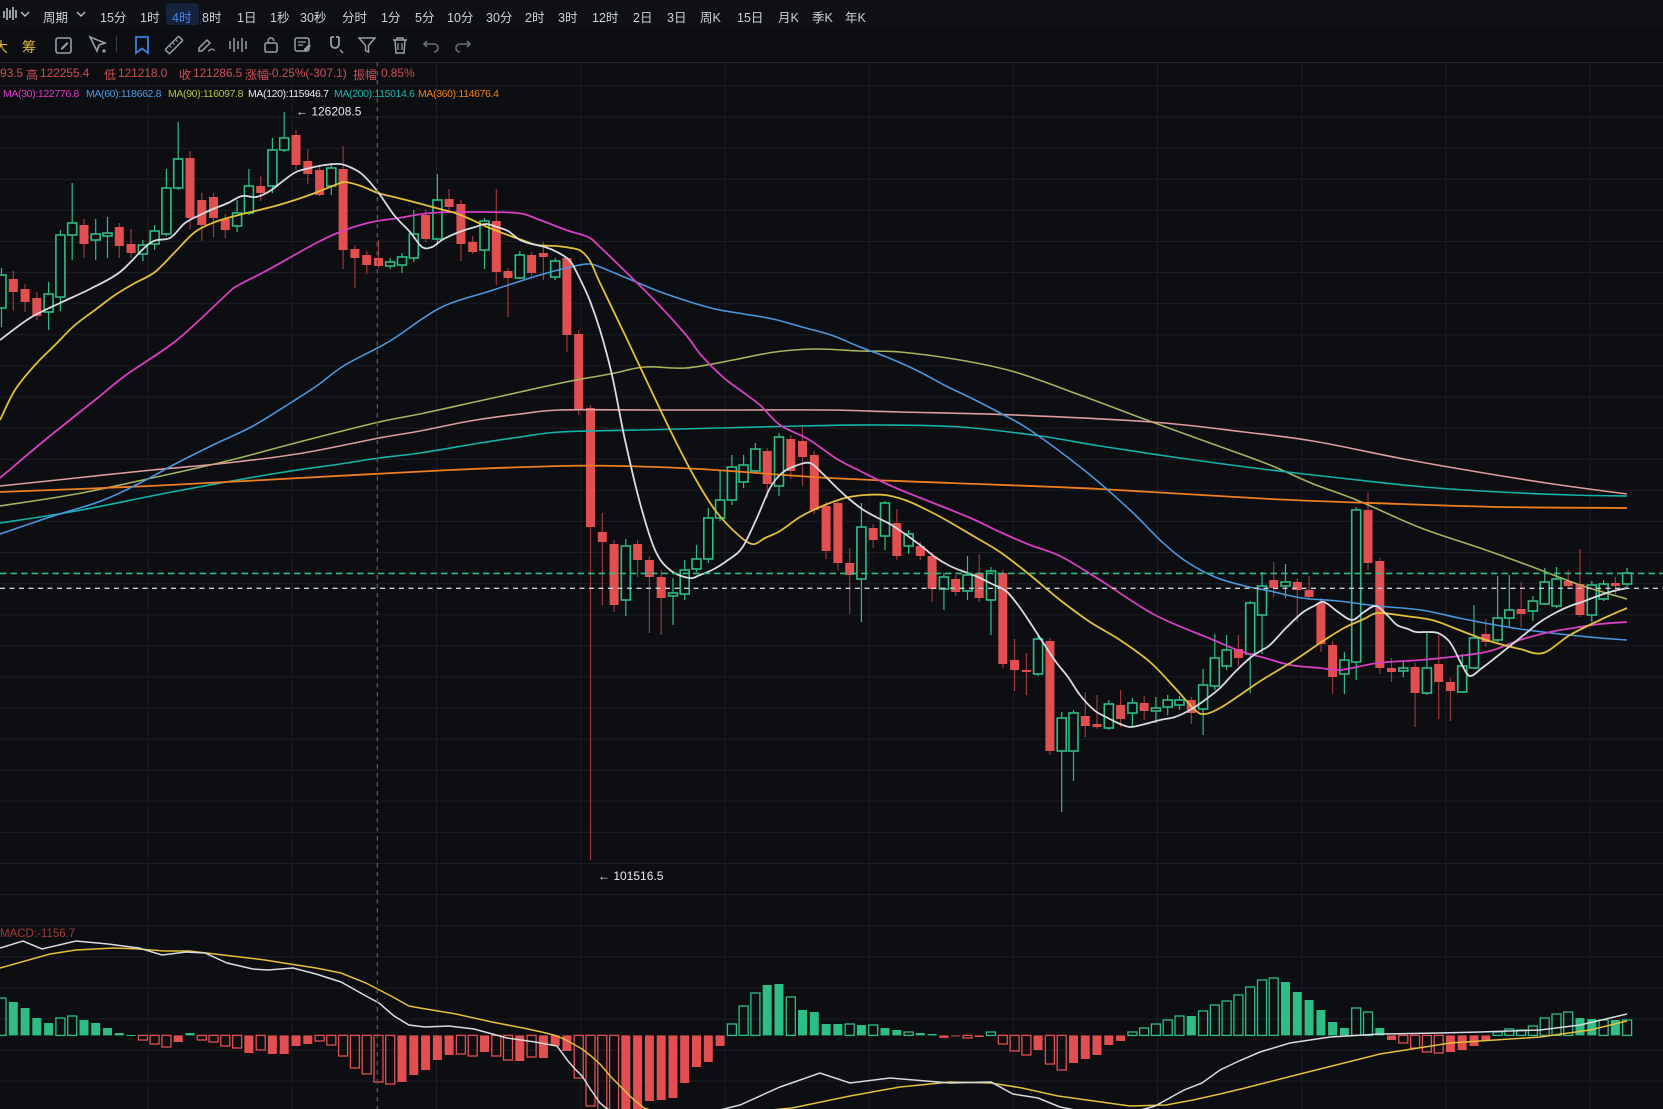 The image size is (1663, 1109). What do you see at coordinates (631, 876) in the screenshot?
I see `svg-text: ← 101516.5` at bounding box center [631, 876].